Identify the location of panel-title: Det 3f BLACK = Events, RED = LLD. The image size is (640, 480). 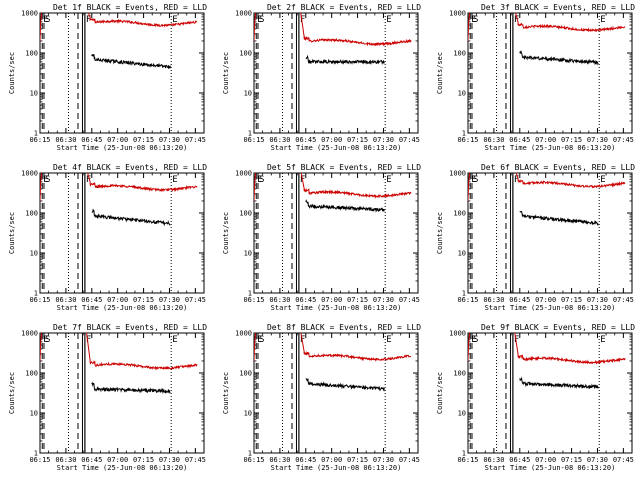
(558, 7).